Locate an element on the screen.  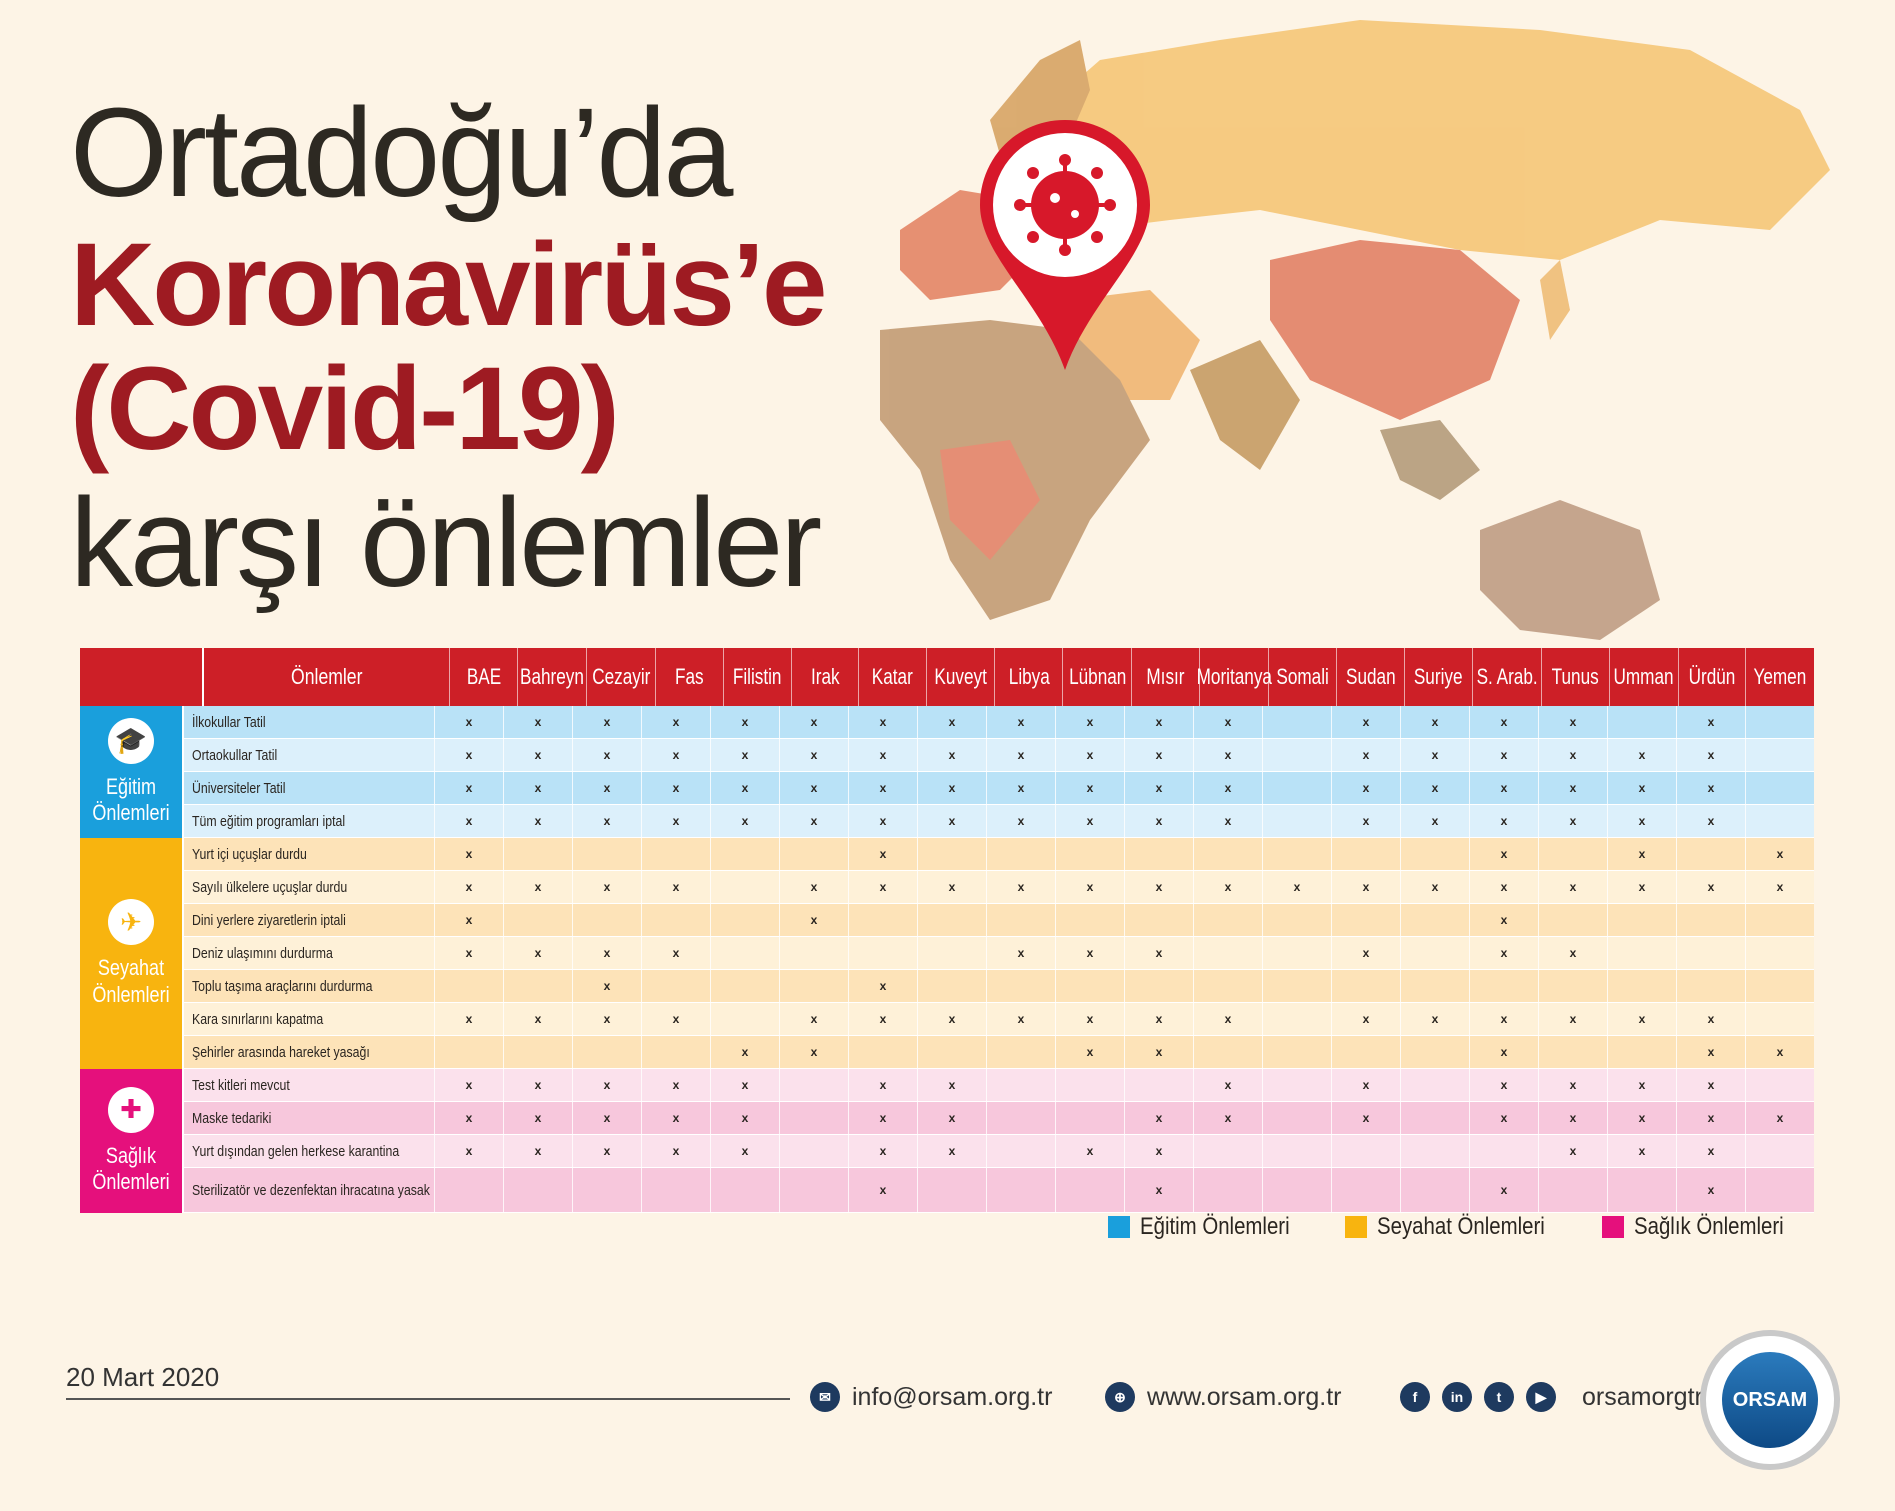
table-row: Maske tedariki x x x x x x x x x x x x x x x is located at coordinates (999, 1118).